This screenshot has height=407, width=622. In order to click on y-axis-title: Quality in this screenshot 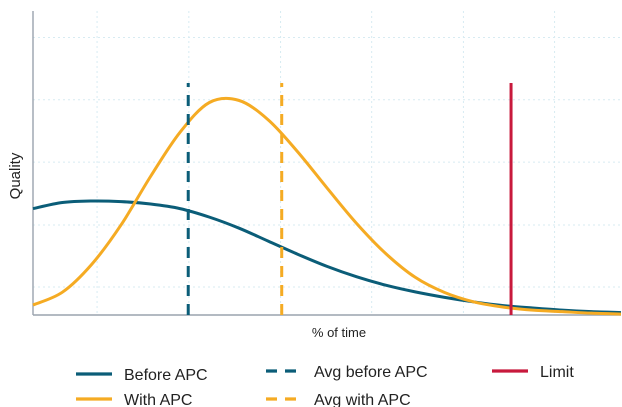, I will do `click(15, 175)`.